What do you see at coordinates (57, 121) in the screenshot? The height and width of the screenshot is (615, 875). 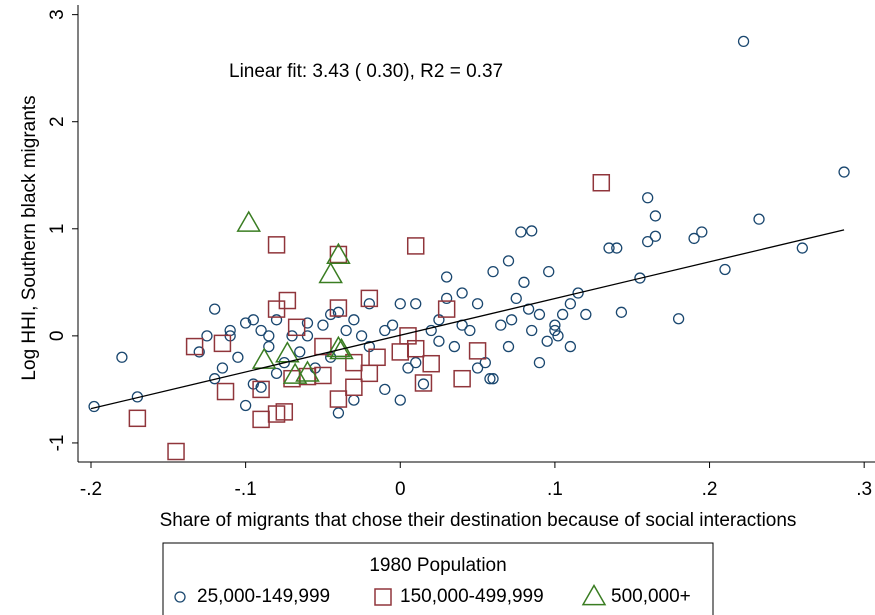 I see `y-tick-label: 2` at bounding box center [57, 121].